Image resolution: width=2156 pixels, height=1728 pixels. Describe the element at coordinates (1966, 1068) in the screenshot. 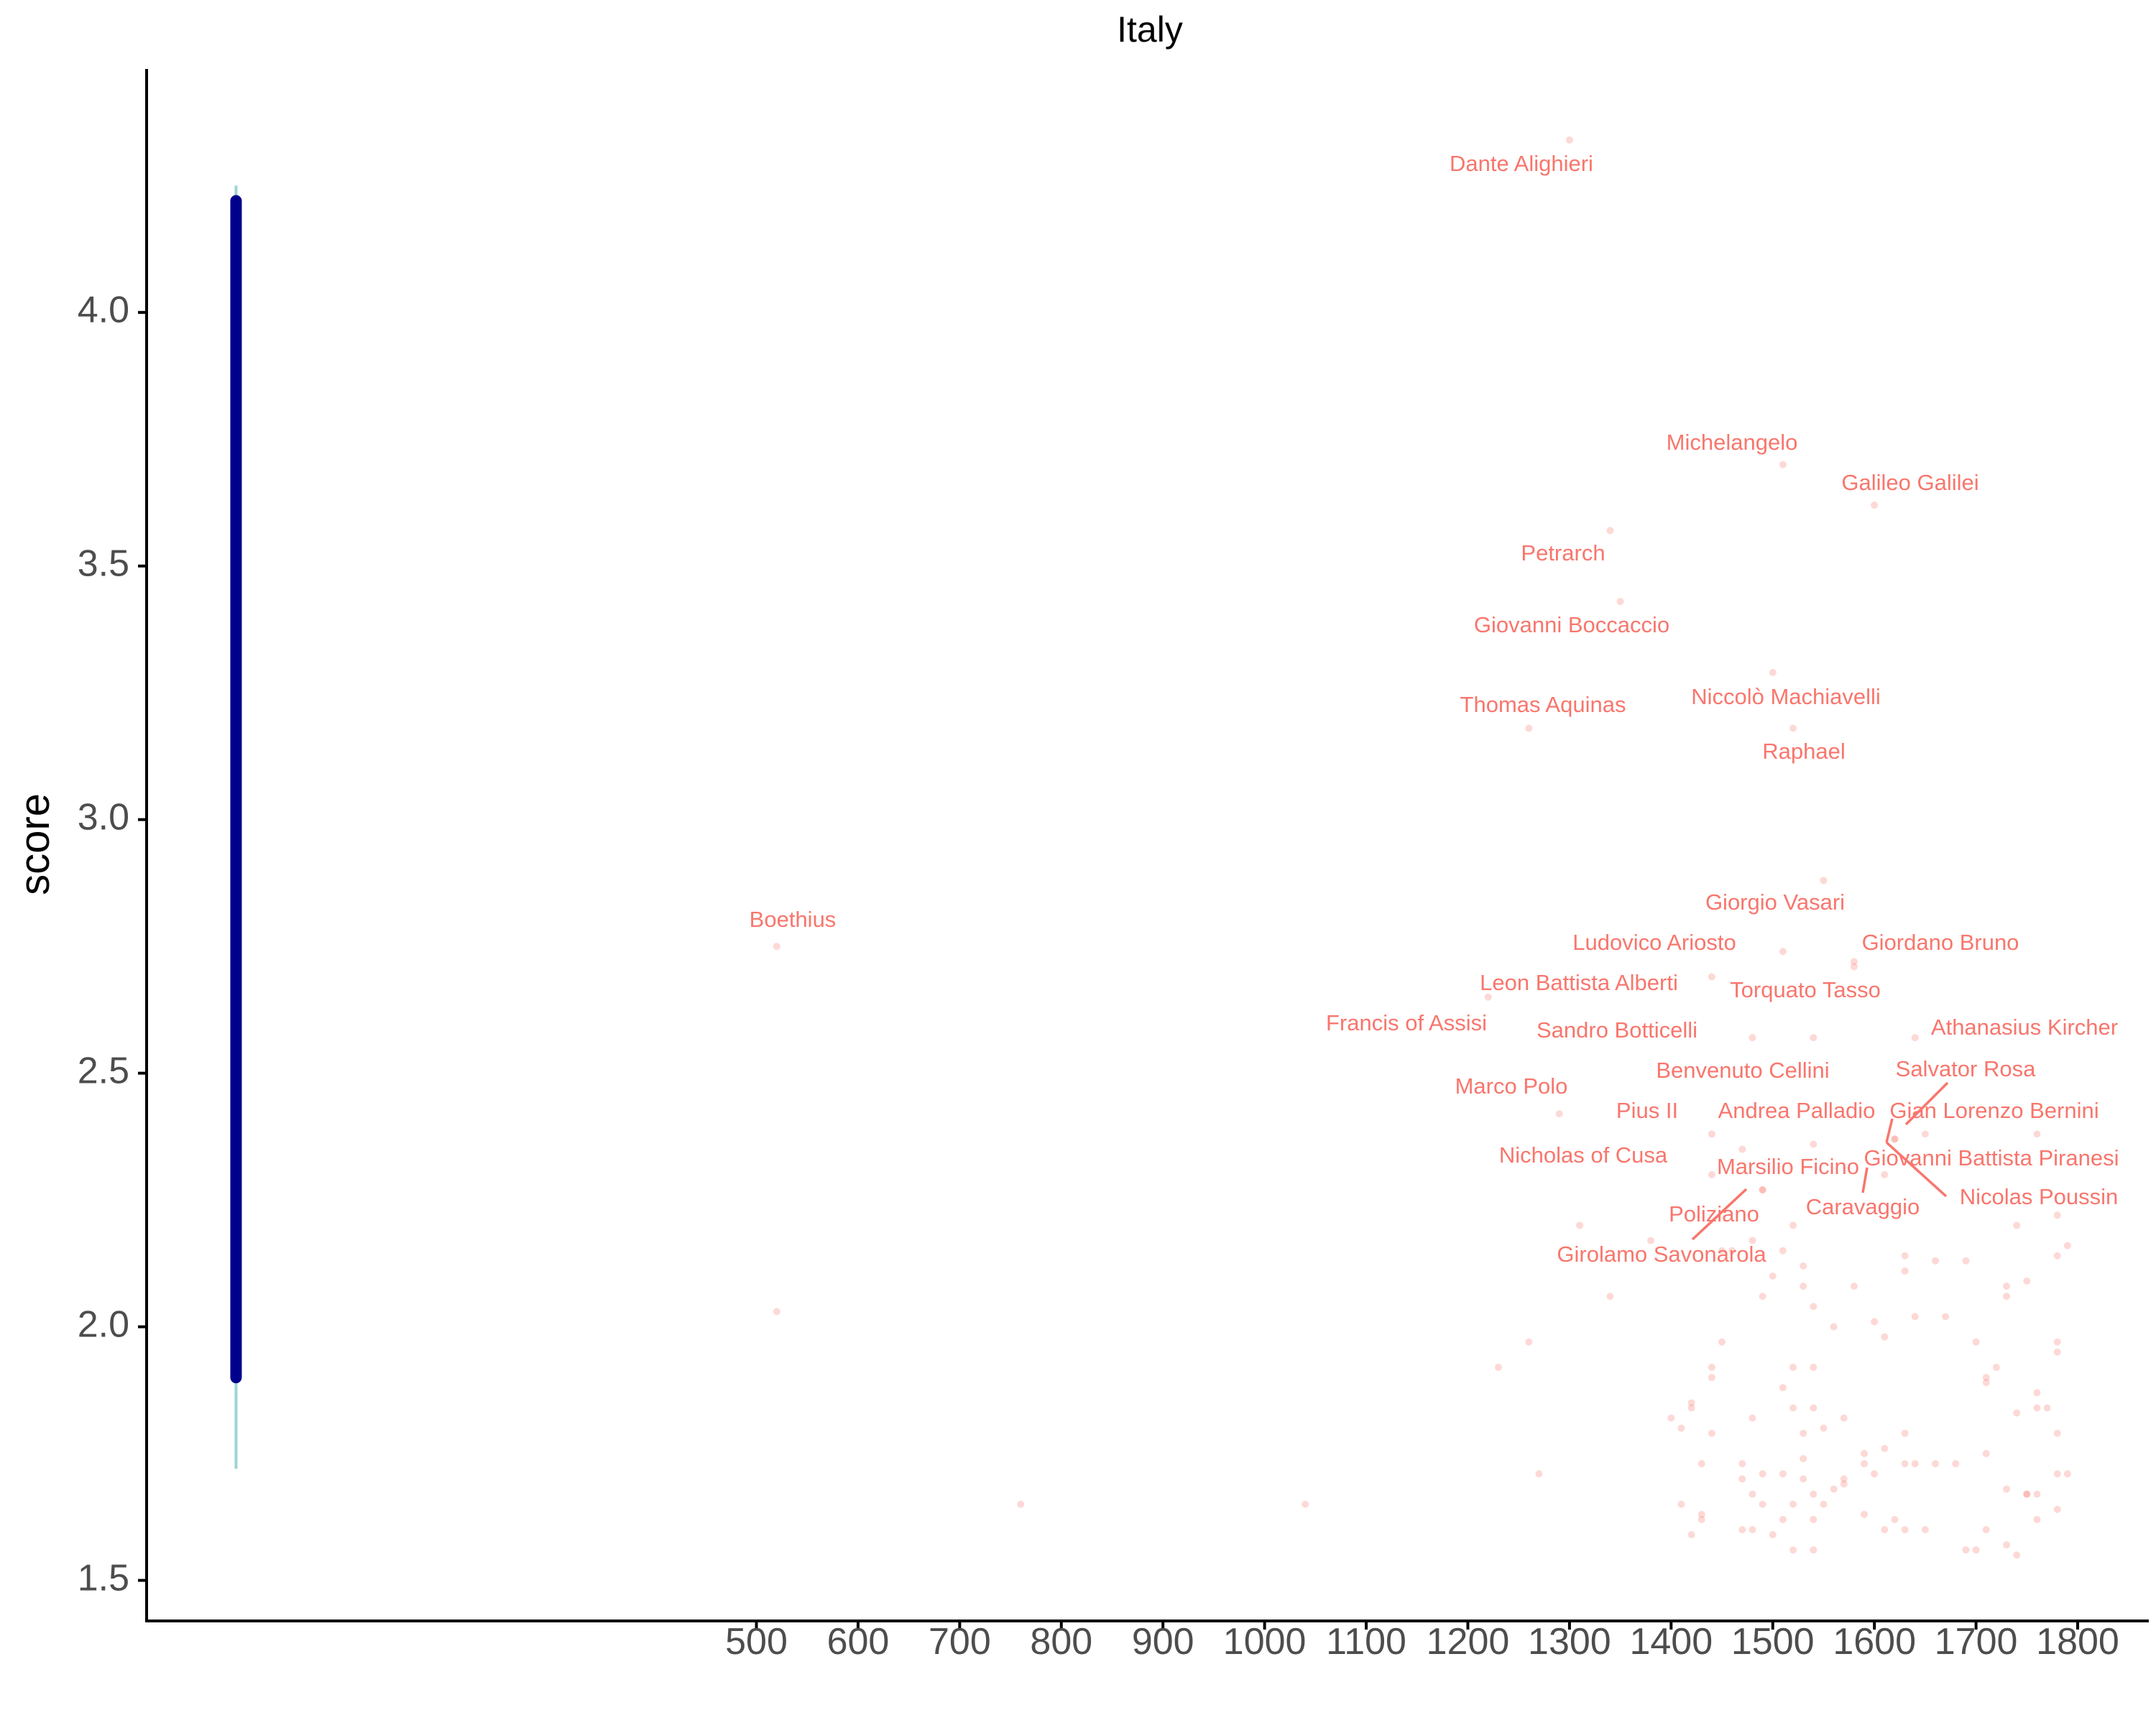

I see `point-label: Salvator Rosa` at that location.